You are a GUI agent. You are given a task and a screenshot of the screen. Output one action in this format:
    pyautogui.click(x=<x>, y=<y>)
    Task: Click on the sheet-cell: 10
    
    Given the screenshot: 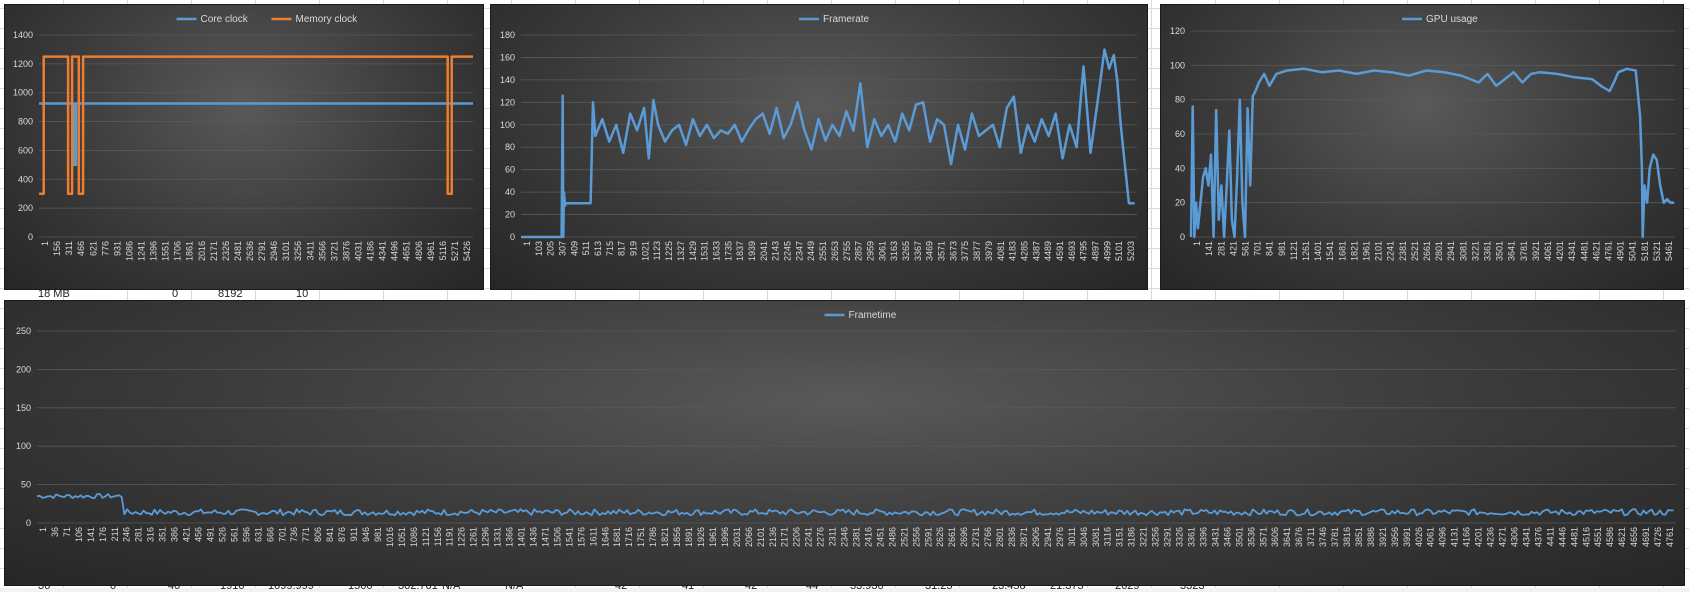 What is the action you would take?
    pyautogui.click(x=302, y=294)
    